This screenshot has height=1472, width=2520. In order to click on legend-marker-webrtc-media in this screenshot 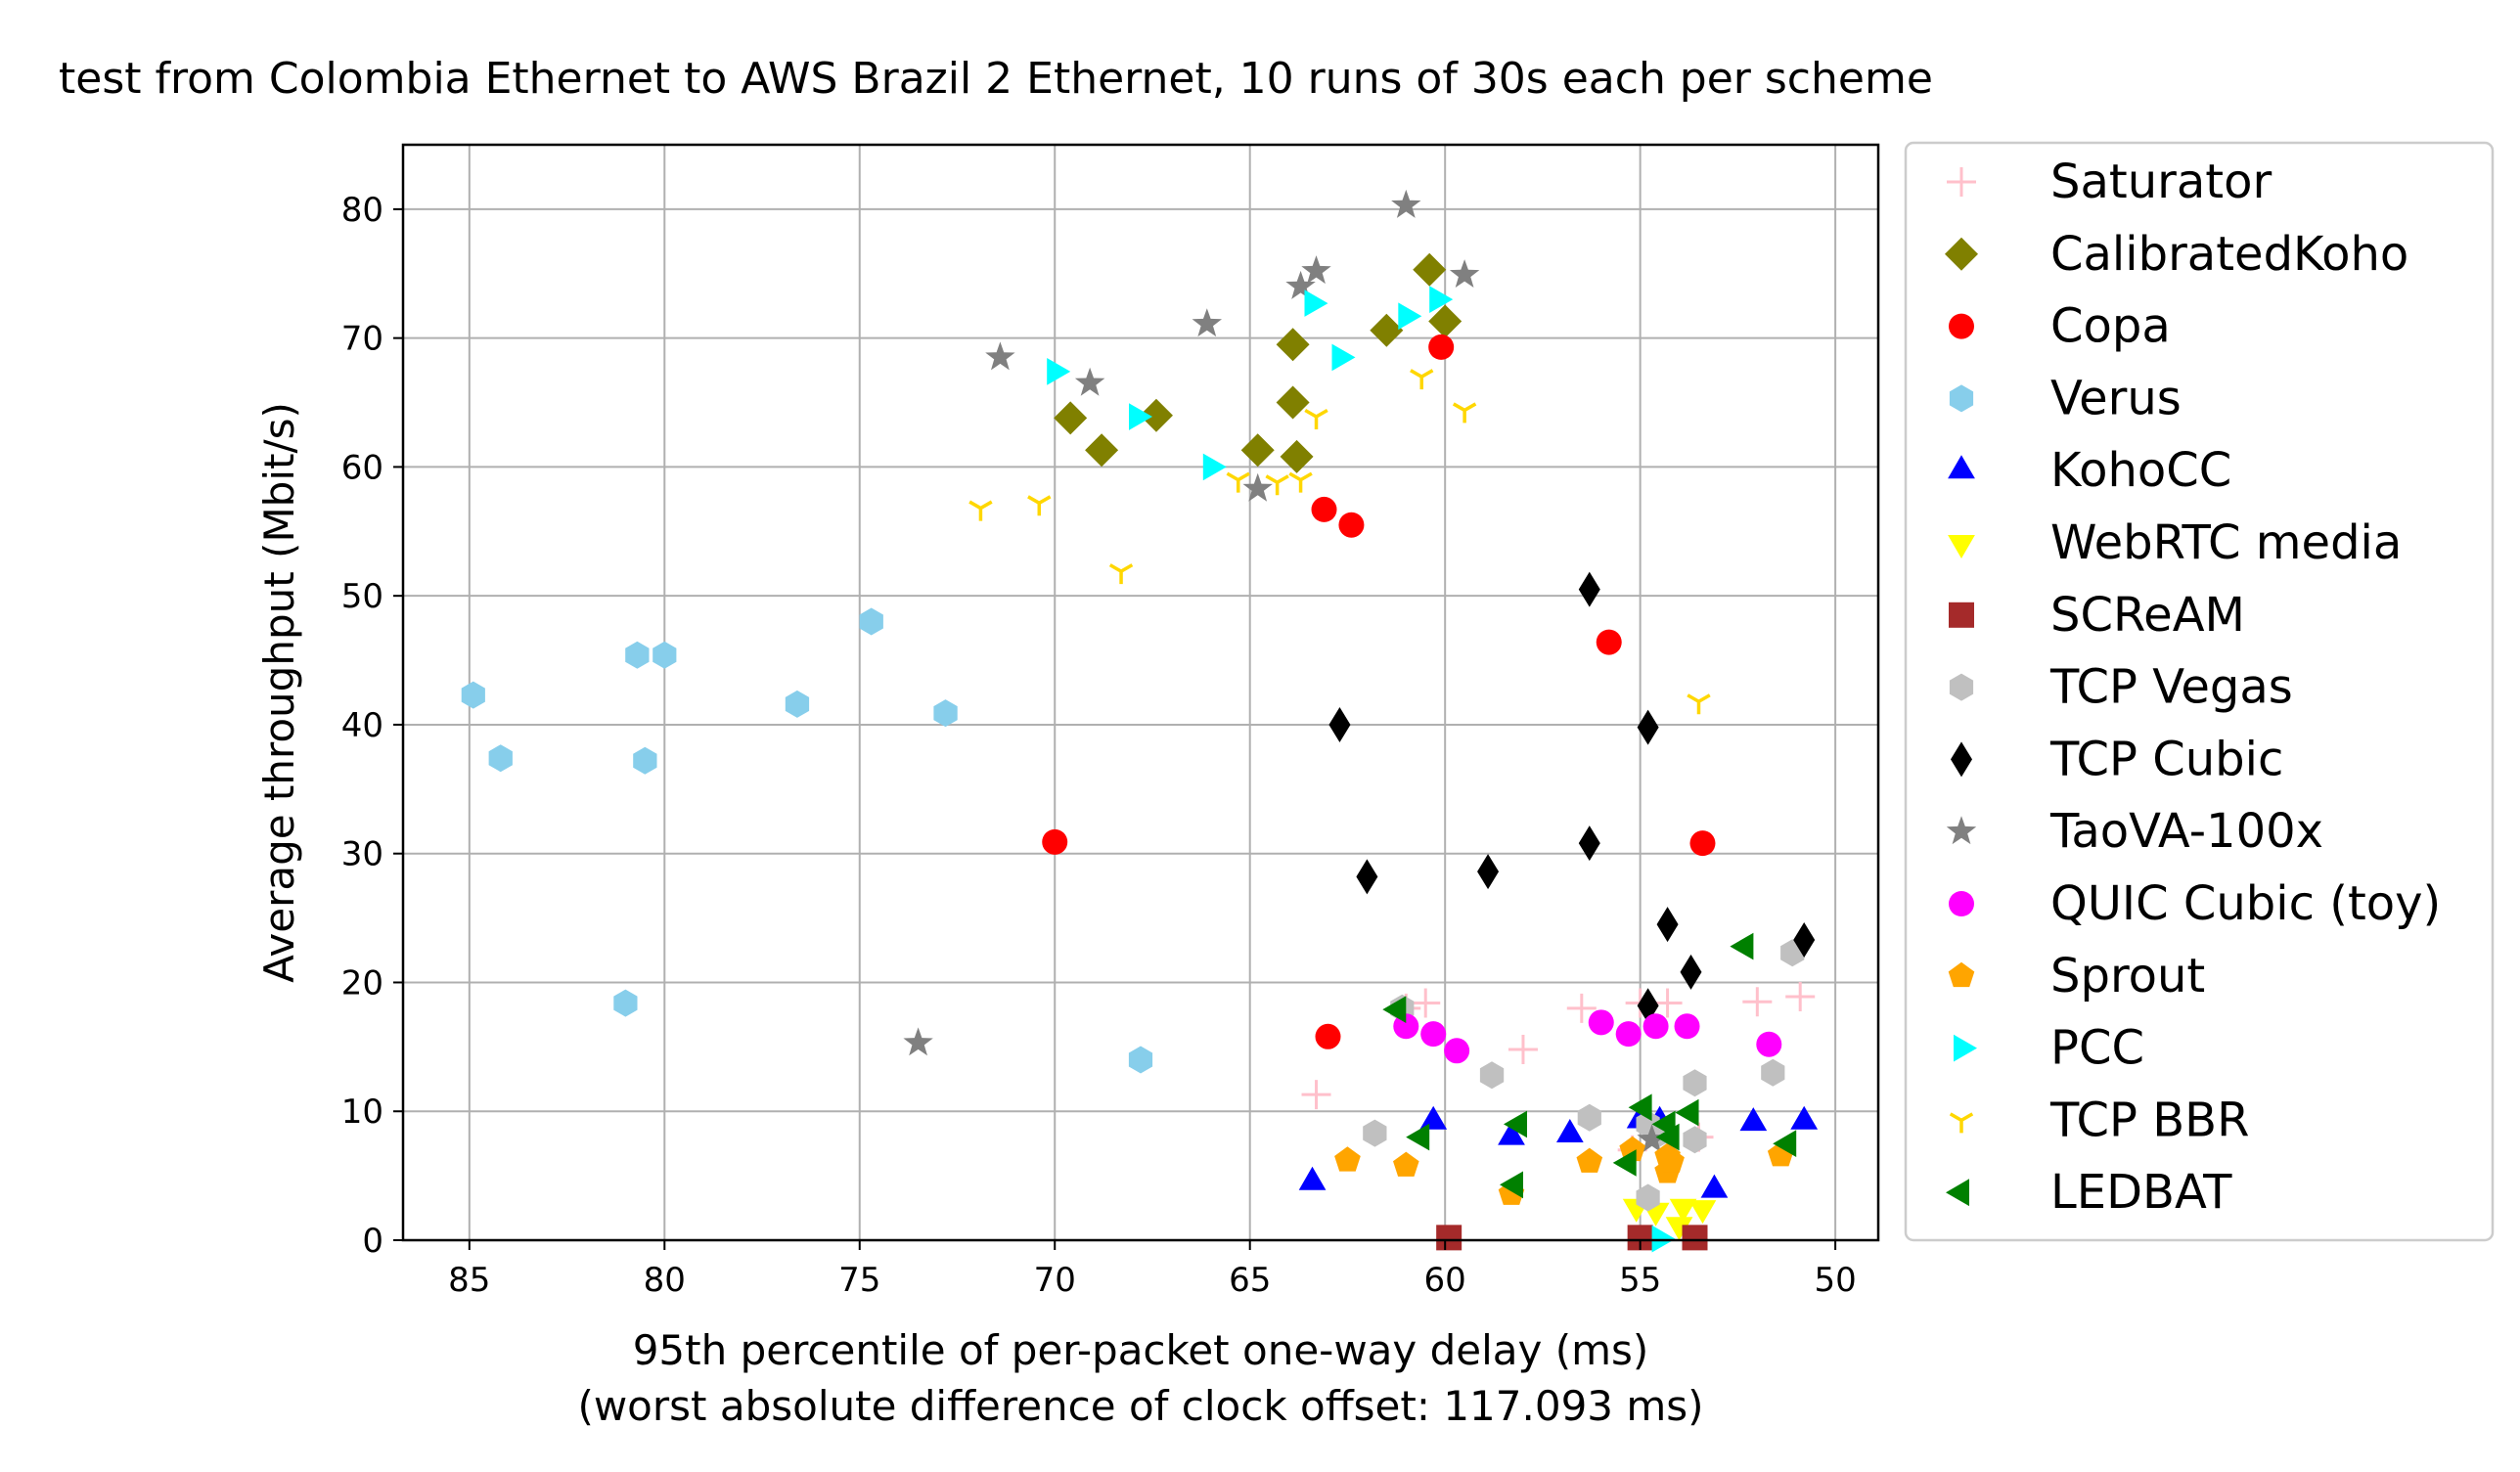, I will do `click(1961, 546)`.